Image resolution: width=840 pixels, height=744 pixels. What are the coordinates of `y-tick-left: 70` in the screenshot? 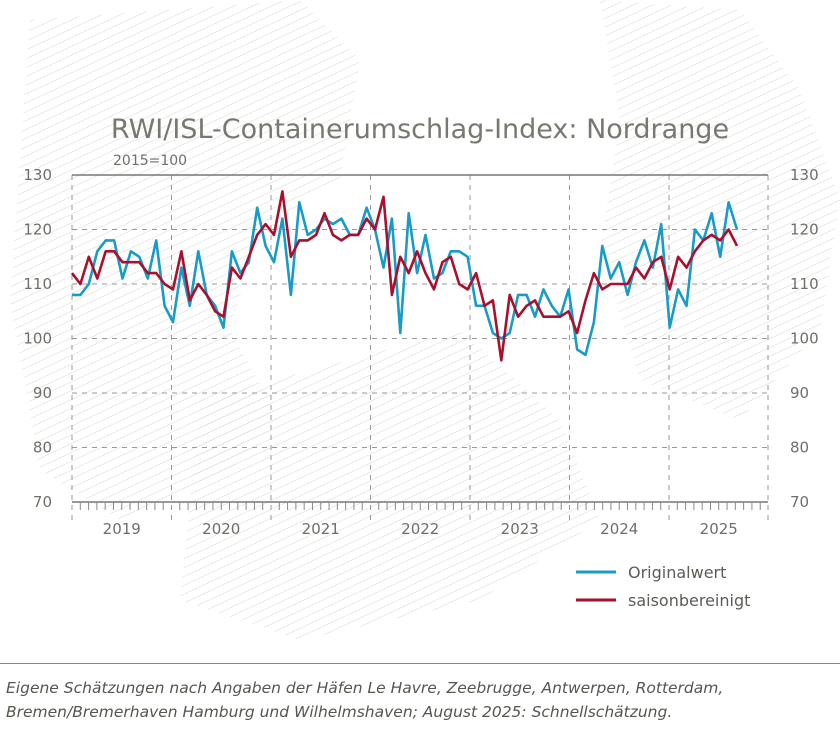 It's located at (42, 502).